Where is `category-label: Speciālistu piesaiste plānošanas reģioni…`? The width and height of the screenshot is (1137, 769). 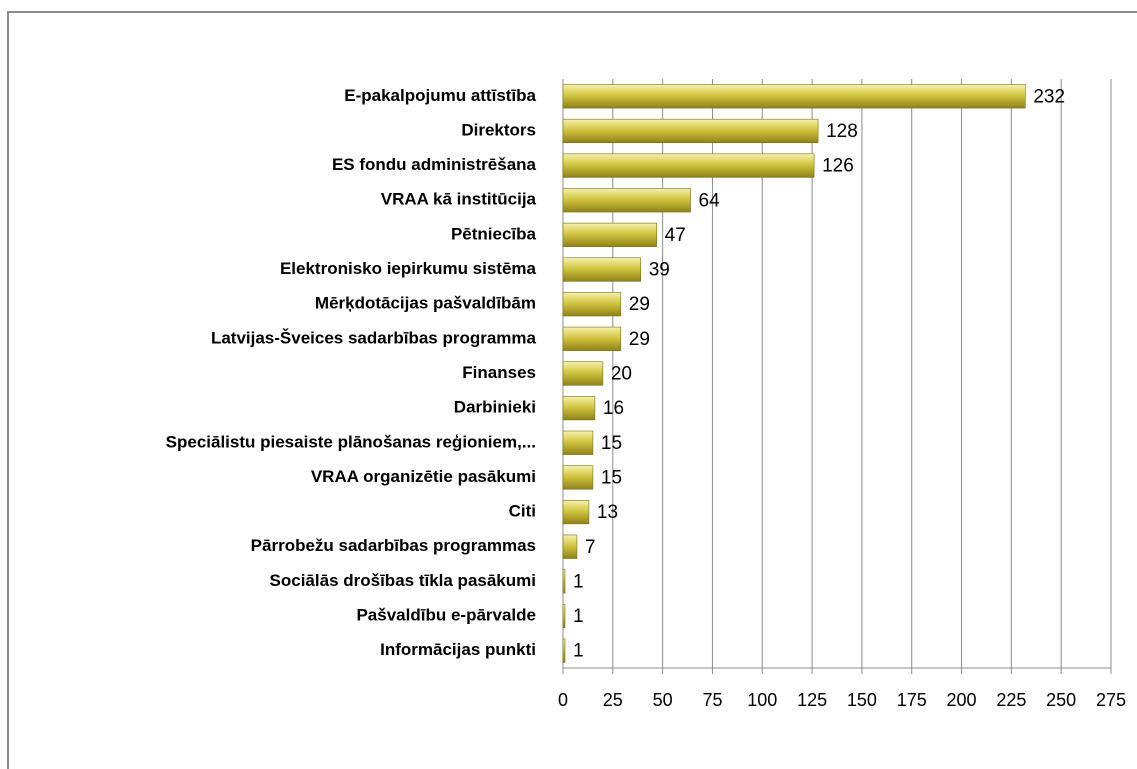 category-label: Speciālistu piesaiste plānošanas reģioni… is located at coordinates (351, 441).